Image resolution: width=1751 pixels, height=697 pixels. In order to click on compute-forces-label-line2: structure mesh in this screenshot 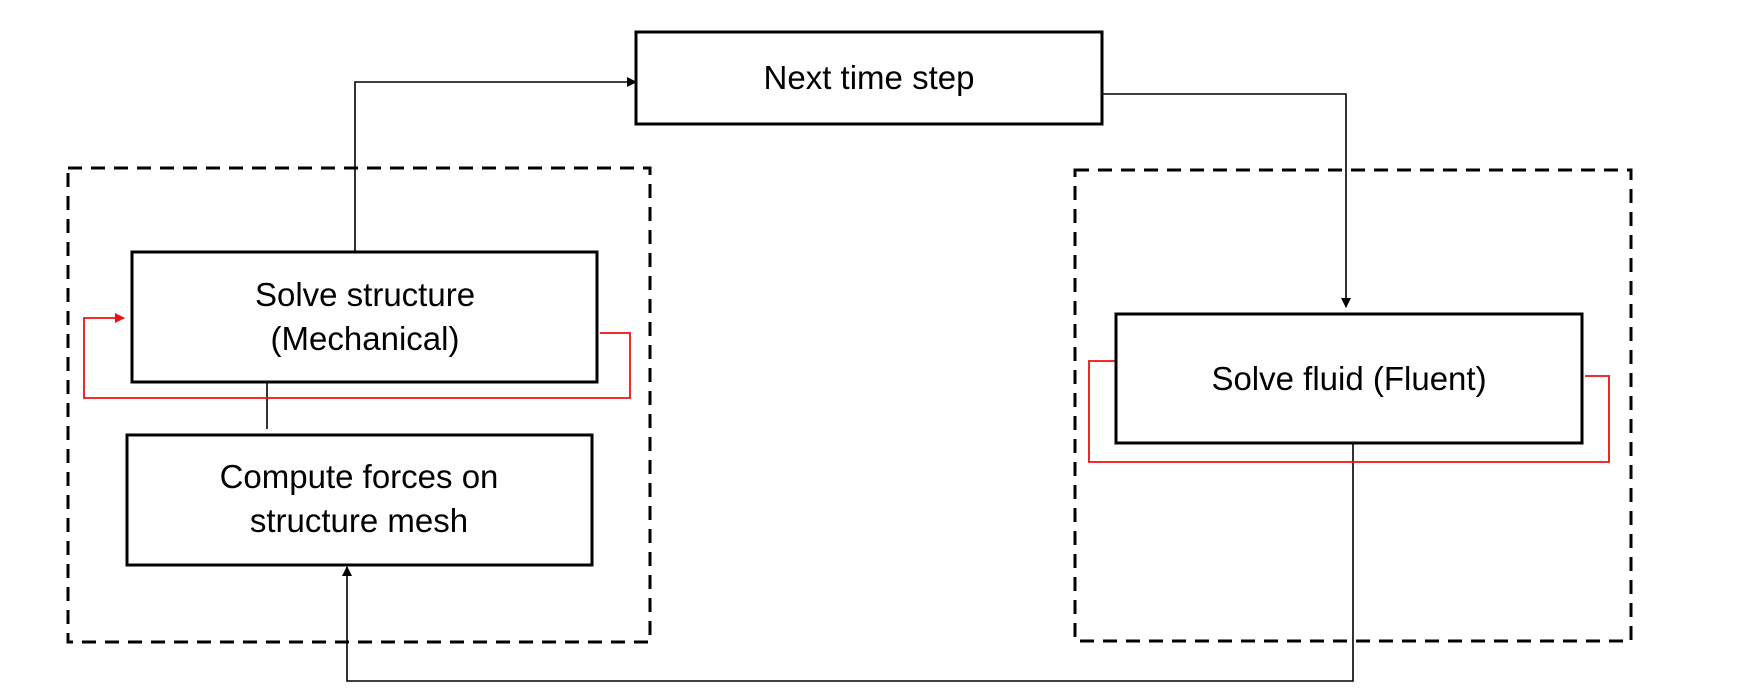, I will do `click(359, 520)`.